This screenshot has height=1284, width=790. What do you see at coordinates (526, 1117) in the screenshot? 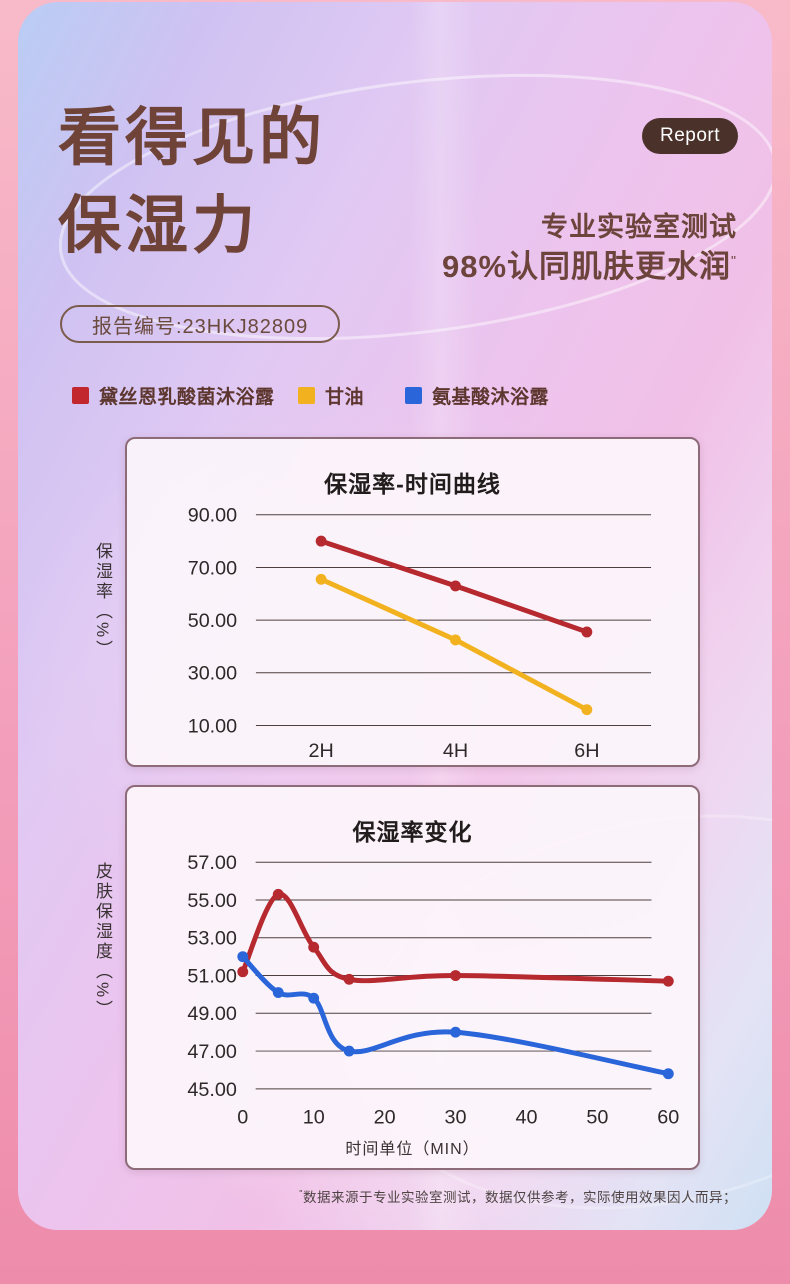
I see `svg-text: 40` at bounding box center [526, 1117].